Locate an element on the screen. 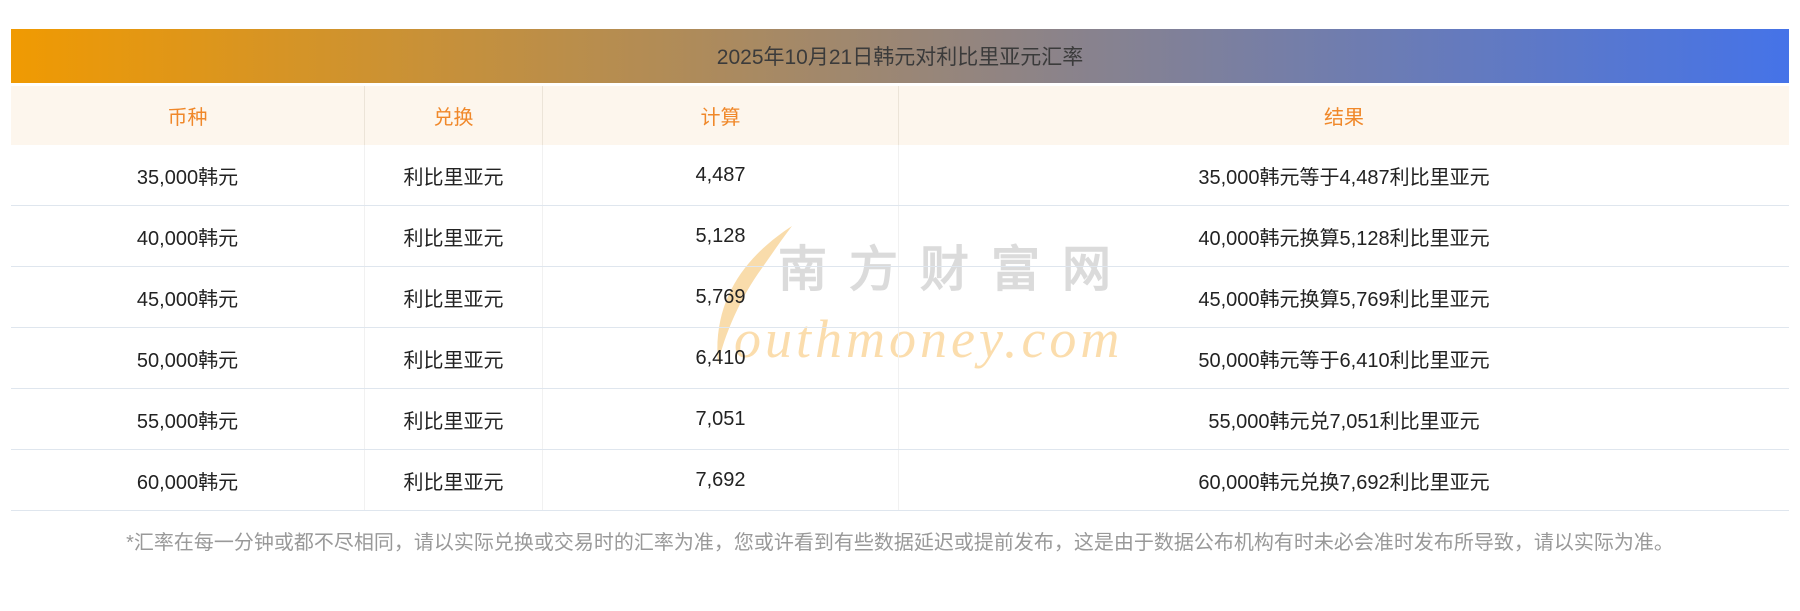 The height and width of the screenshot is (611, 1800). cell-calc: 4,487 is located at coordinates (721, 175).